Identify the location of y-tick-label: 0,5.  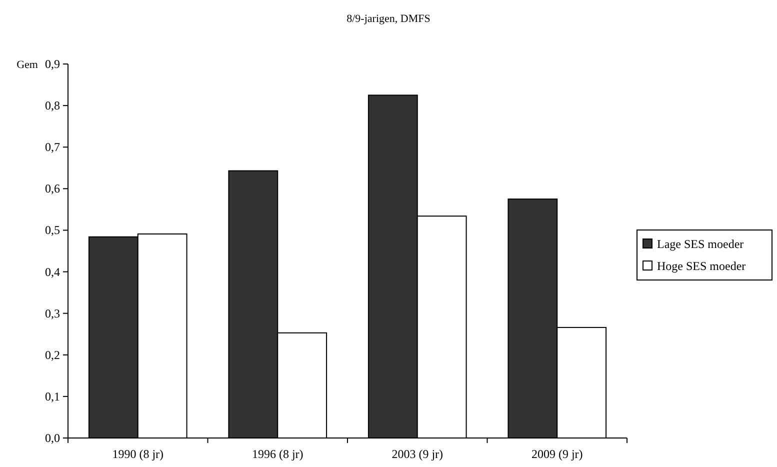
(52, 230).